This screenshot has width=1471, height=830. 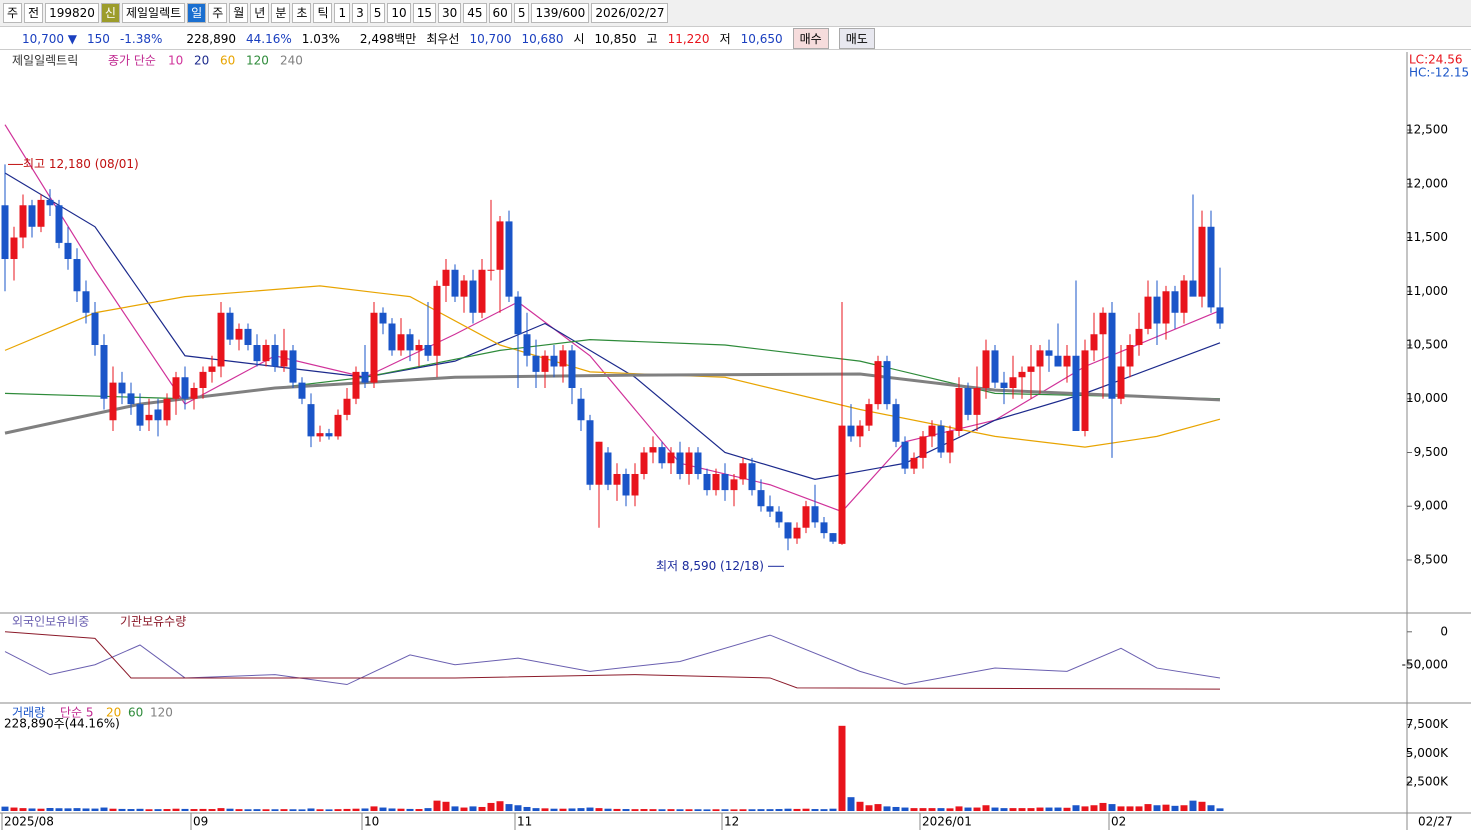 What do you see at coordinates (1435, 822) in the screenshot?
I see `cursor-date: 02/27` at bounding box center [1435, 822].